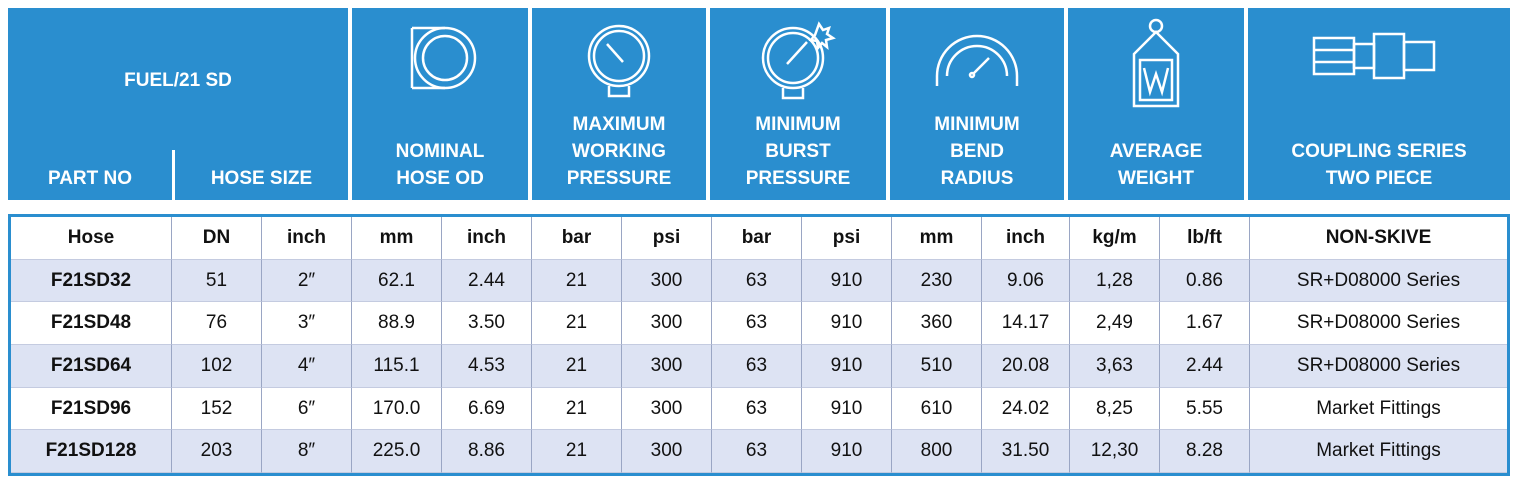 This screenshot has width=1515, height=480. Describe the element at coordinates (1378, 409) in the screenshot. I see `table-cell: Market Fittings` at that location.